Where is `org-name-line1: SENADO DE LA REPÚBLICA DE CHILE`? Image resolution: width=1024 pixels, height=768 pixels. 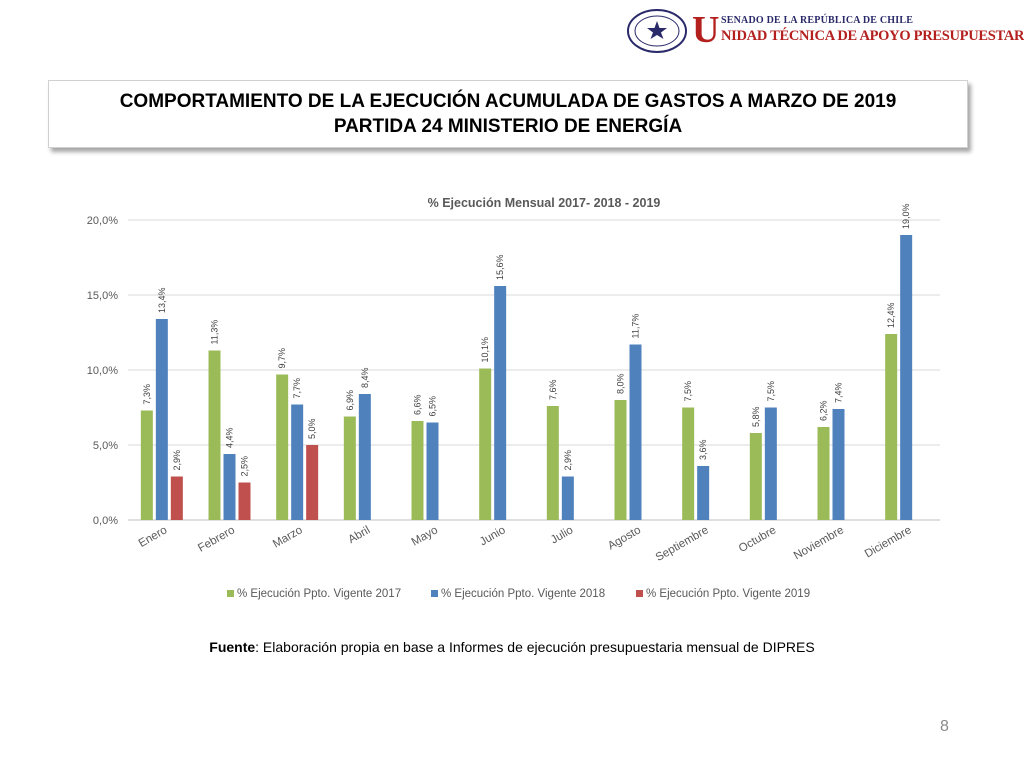
org-name-line1: SENADO DE LA REPÚBLICA DE CHILE is located at coordinates (817, 20).